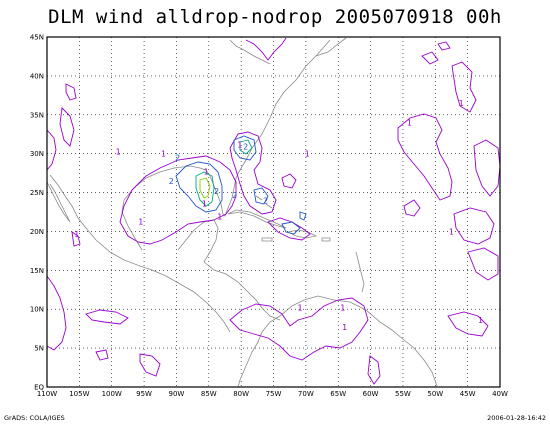 This screenshot has height=425, width=550. I want to click on contour-1-caribbean, so click(289, 229).